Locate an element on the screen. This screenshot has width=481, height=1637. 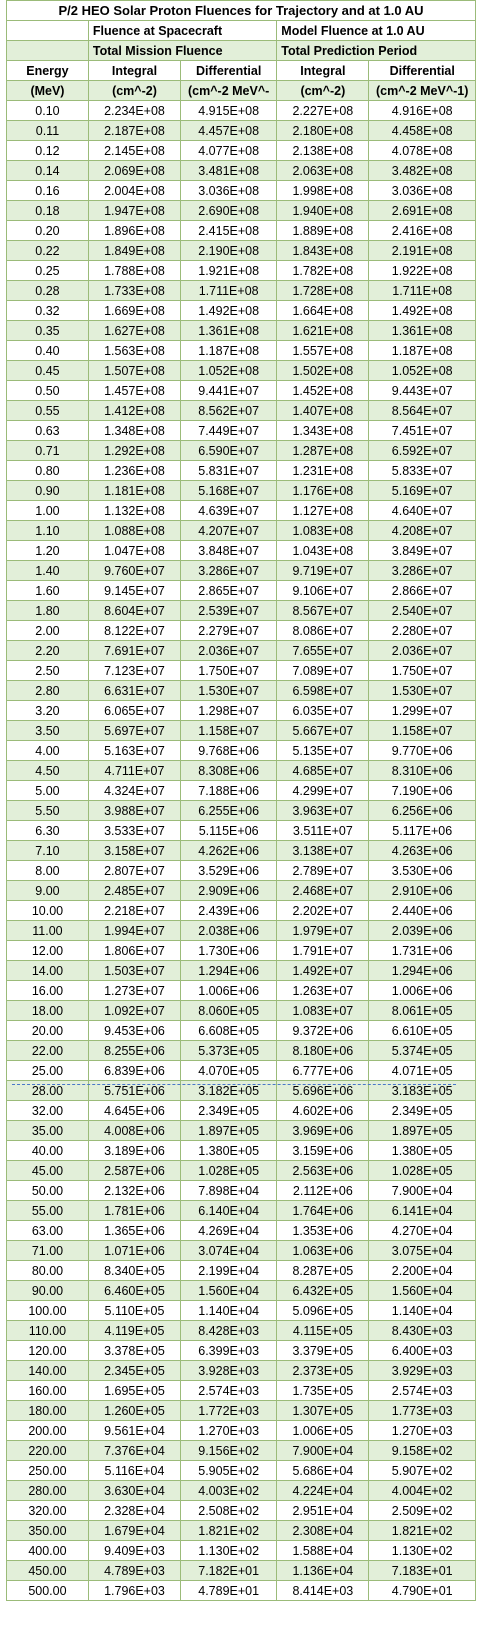
sc-differential-cell: 2.865E+07 is located at coordinates (229, 590).